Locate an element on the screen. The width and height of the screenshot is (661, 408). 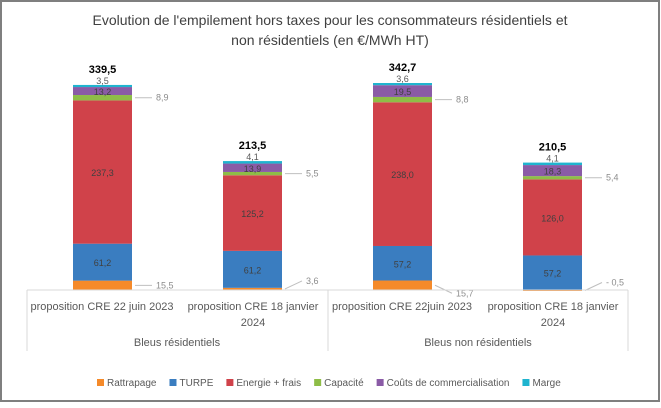
data-label: 15,5 is located at coordinates (165, 285).